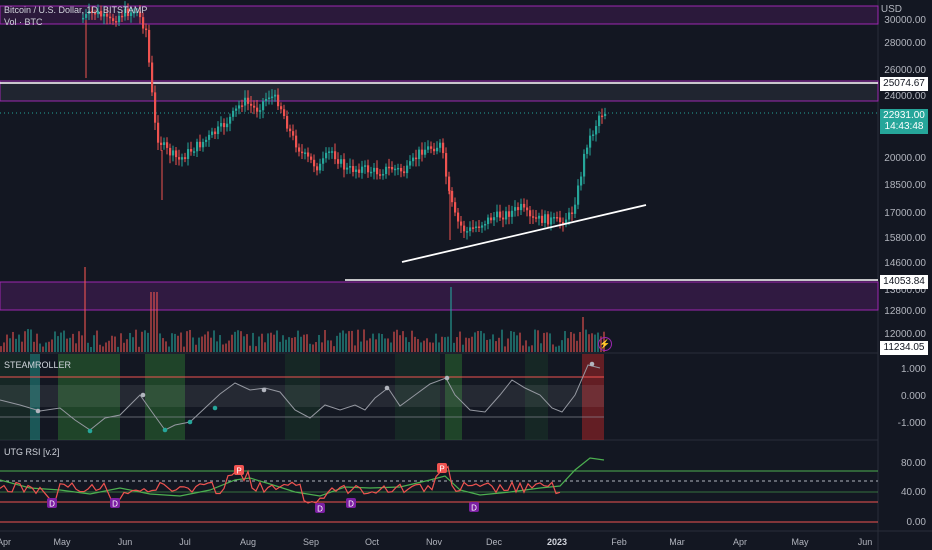 The width and height of the screenshot is (932, 550). I want to click on trend-line, so click(524, 233).